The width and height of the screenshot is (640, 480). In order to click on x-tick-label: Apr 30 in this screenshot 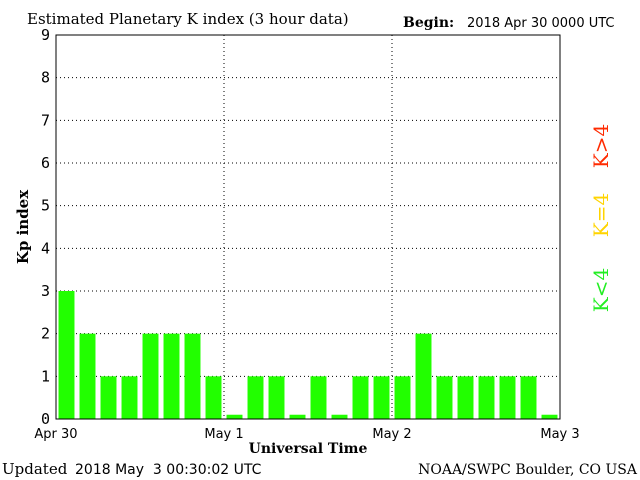, I will do `click(55, 434)`.